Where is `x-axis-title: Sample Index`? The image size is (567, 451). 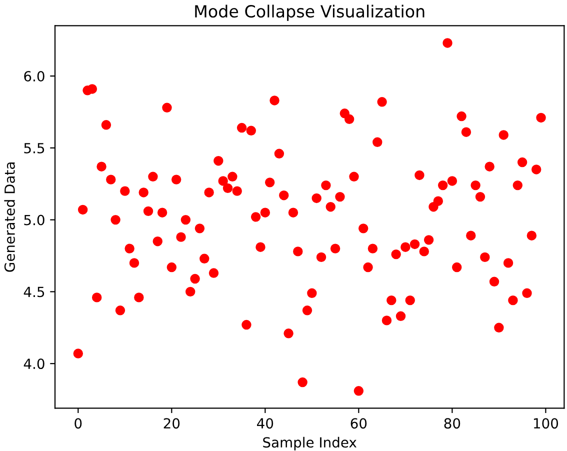
x-axis-title: Sample Index is located at coordinates (309, 443).